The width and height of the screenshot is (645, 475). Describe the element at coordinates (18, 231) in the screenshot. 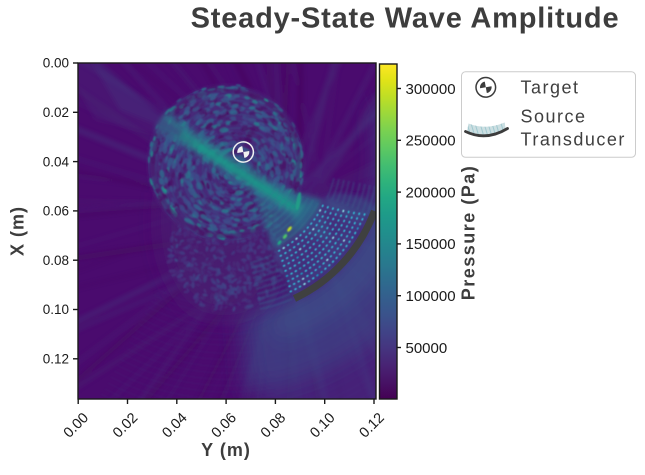

I see `svg-text: X (m)` at that location.